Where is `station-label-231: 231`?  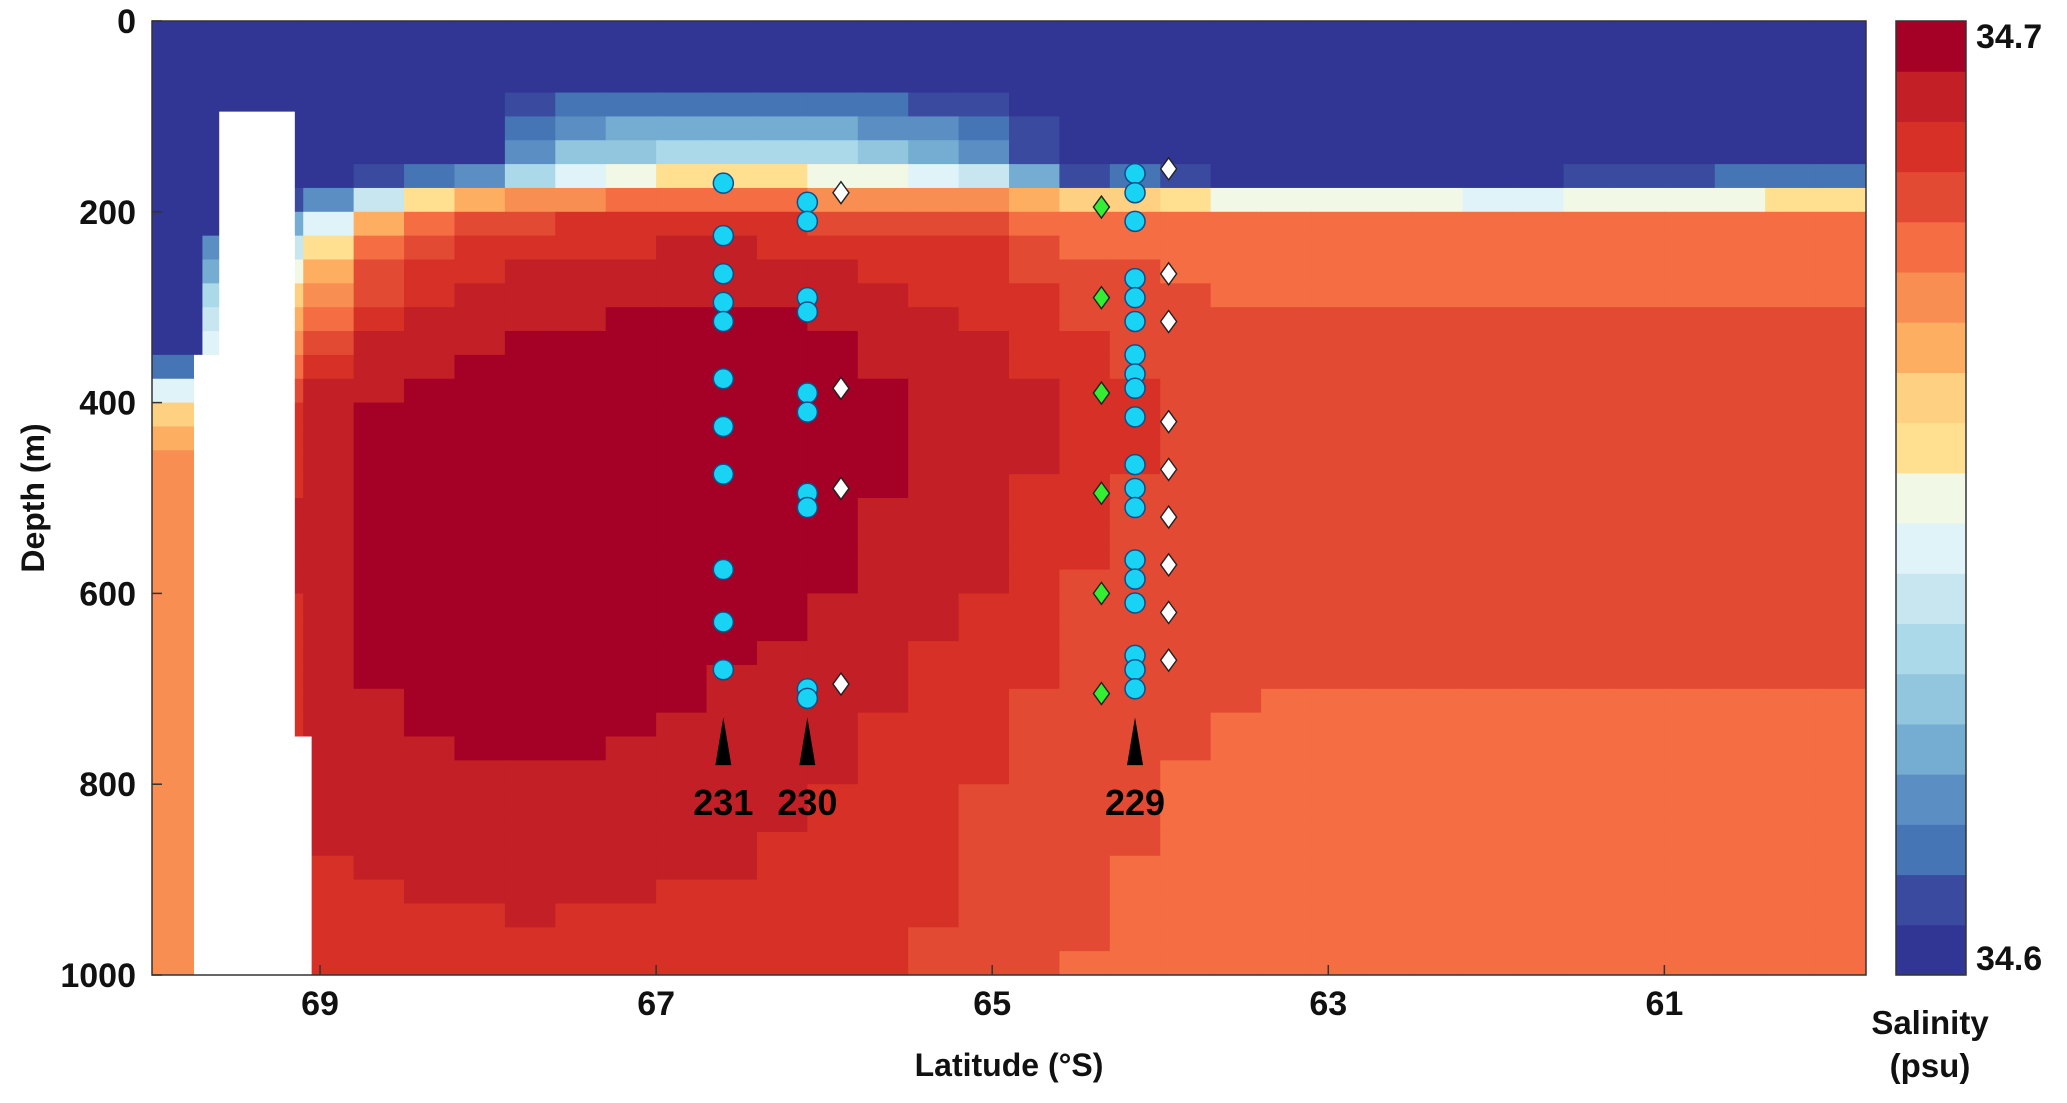
station-label-231: 231 is located at coordinates (723, 802).